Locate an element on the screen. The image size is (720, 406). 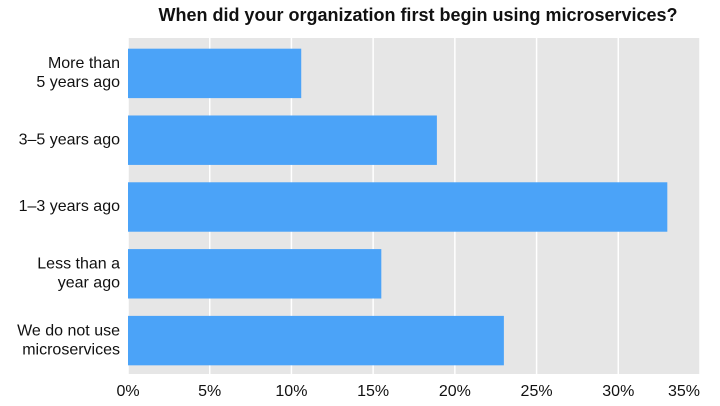
y-tick-label-line: year ago is located at coordinates (89, 283).